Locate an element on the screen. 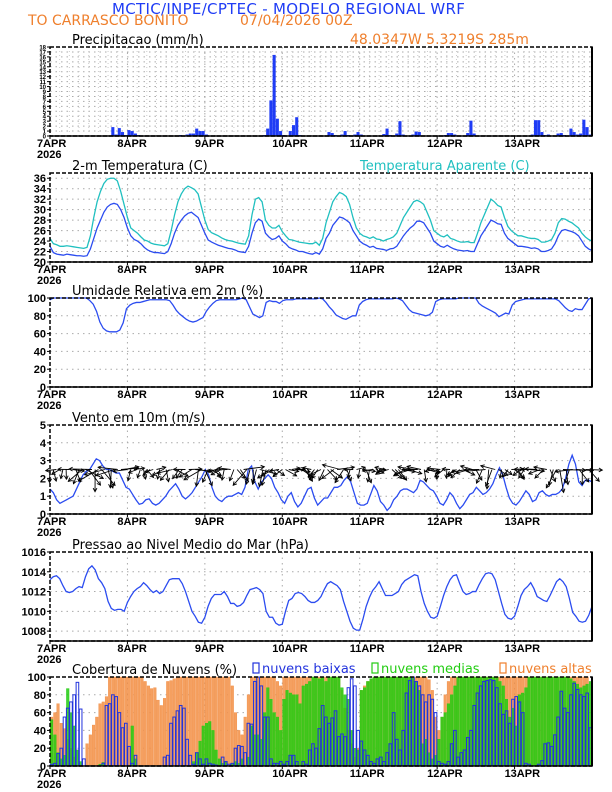 The height and width of the screenshot is (792, 612). panel-title: Cobertura de Nuvens (%) is located at coordinates (154, 670).